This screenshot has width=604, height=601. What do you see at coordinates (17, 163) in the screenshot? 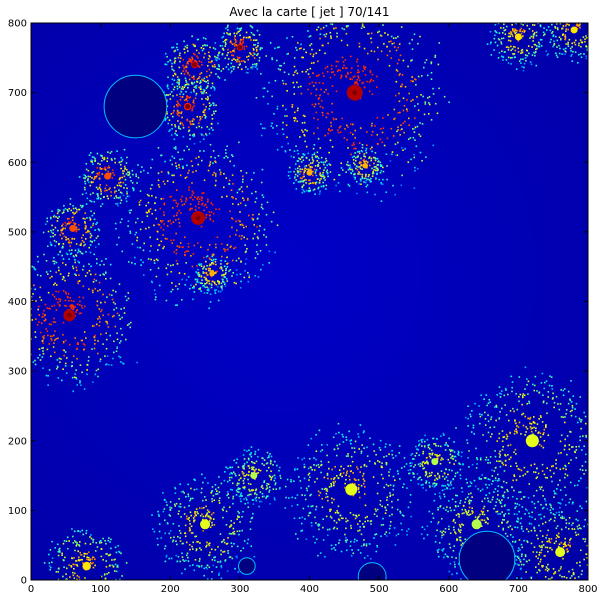
I see `y-tick-label: 600` at bounding box center [17, 163].